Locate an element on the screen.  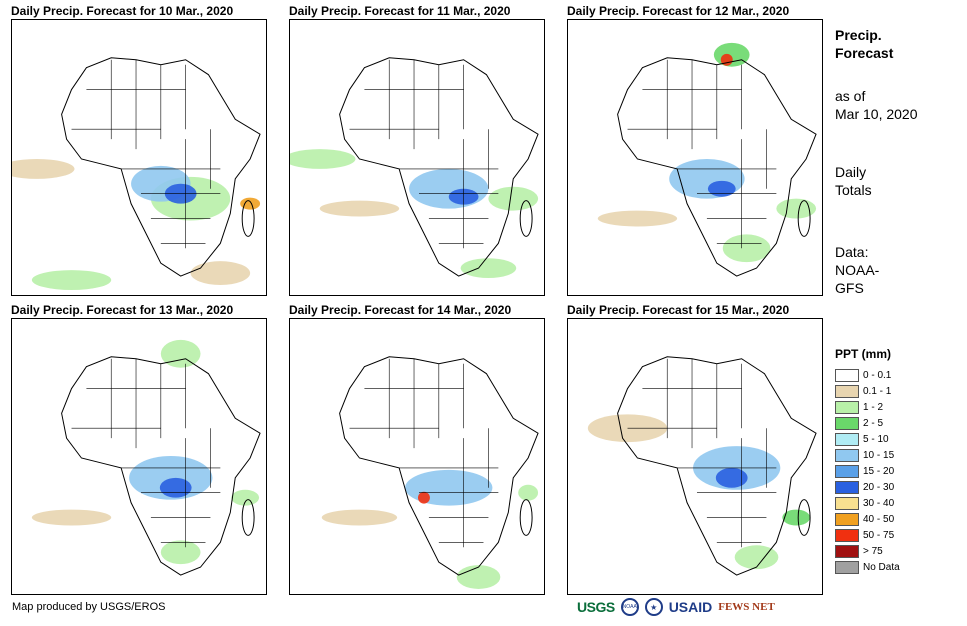
usaid-logo: USAID is located at coordinates (691, 607).